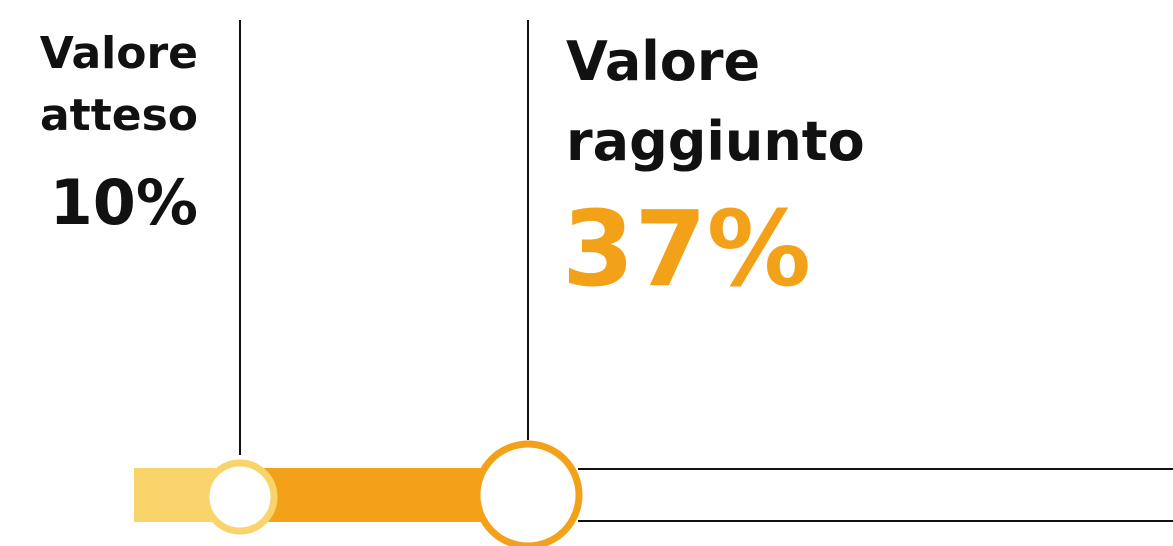 Image resolution: width=1173 pixels, height=546 pixels. I want to click on achieved-label: raggiunto, so click(715, 141).